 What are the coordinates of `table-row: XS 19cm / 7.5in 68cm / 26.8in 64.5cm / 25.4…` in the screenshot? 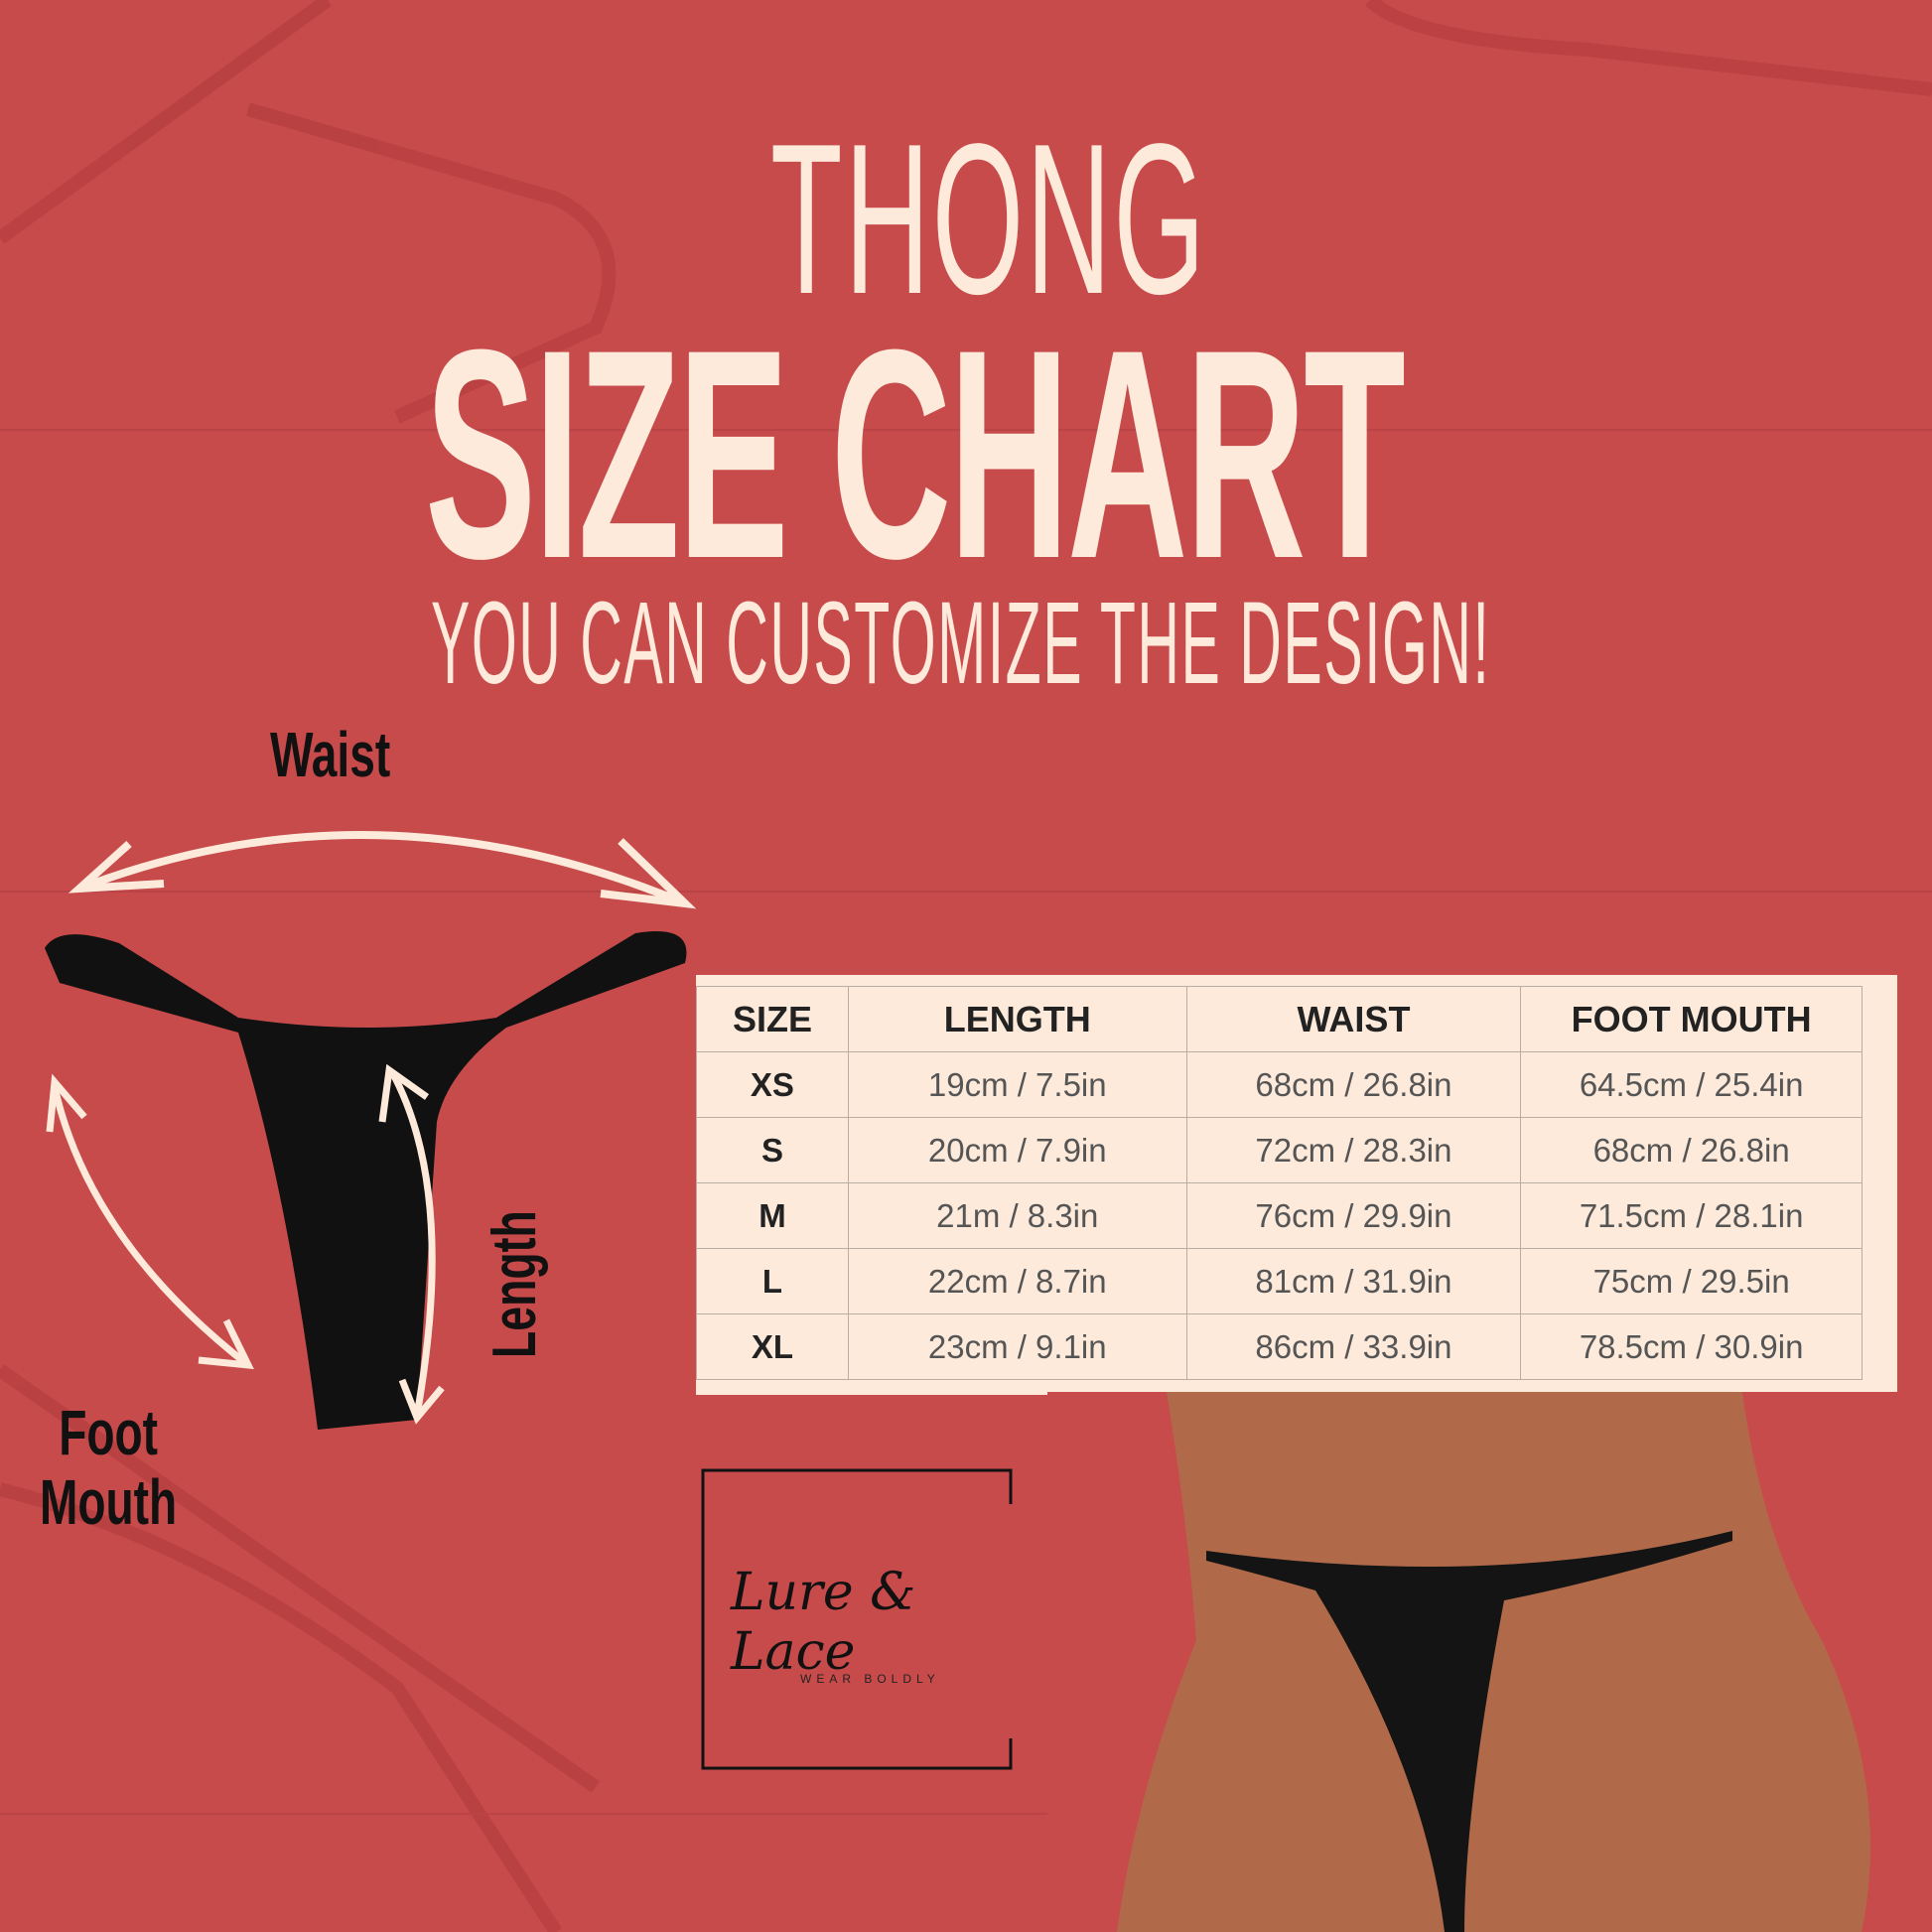 It's located at (1279, 1085).